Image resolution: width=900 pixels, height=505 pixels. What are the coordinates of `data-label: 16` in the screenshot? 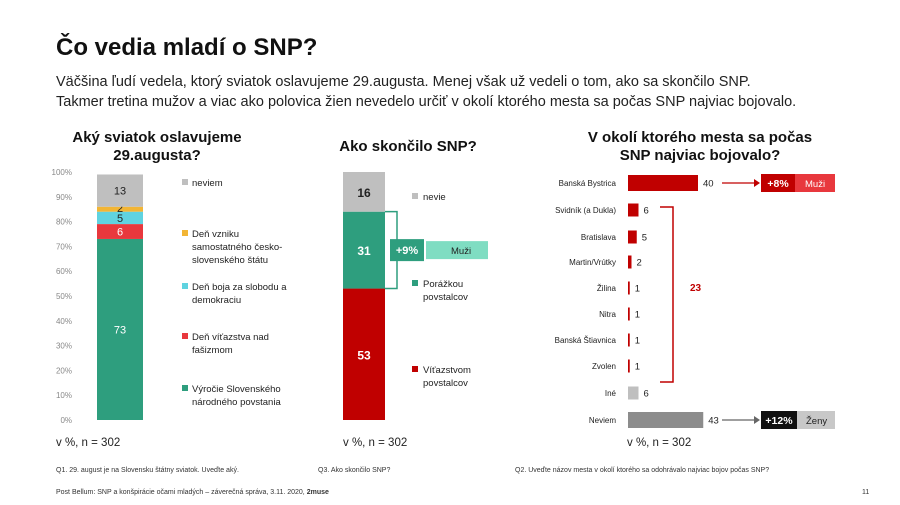 It's located at (364, 193).